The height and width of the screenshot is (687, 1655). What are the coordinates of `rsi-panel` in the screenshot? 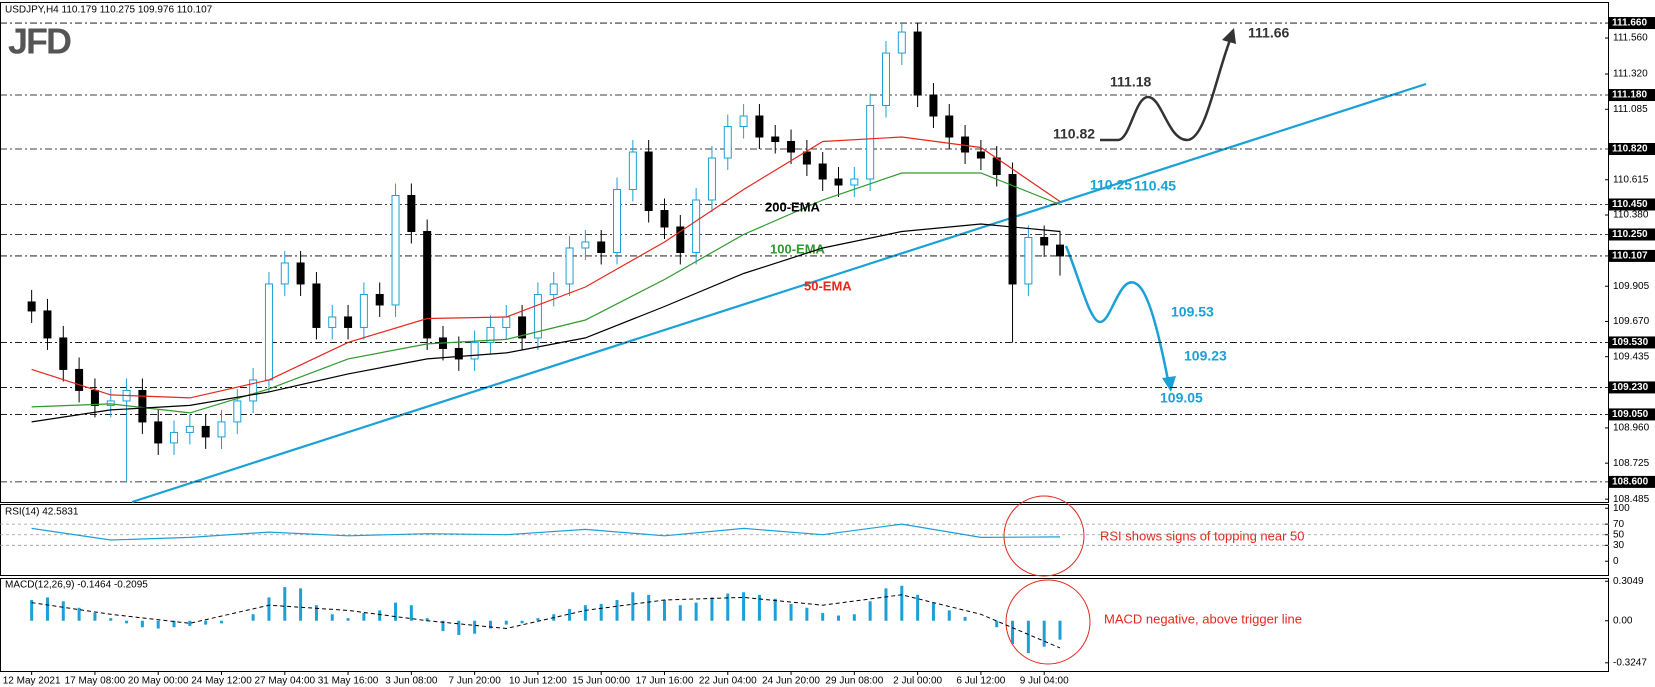 It's located at (804, 540).